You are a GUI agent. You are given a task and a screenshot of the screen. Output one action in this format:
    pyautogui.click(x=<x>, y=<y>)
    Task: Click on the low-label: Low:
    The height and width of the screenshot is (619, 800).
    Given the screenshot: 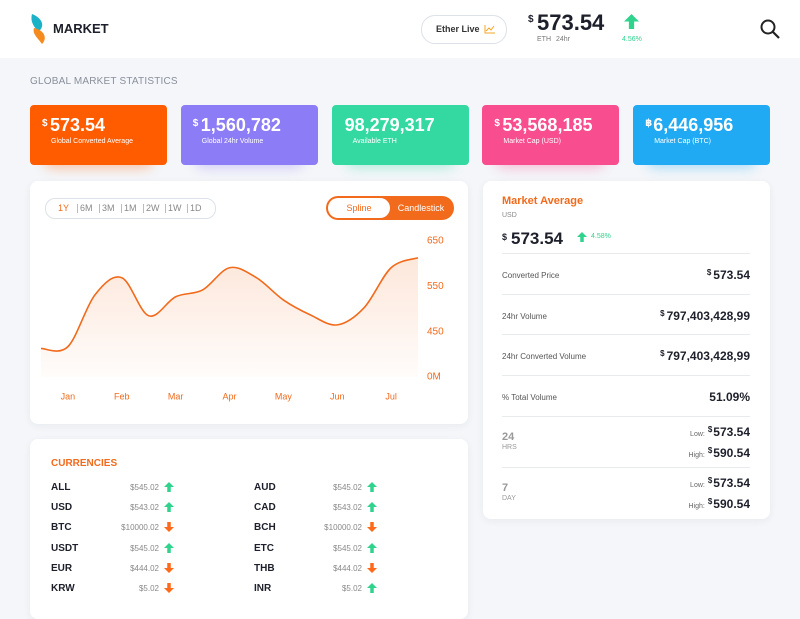 What is the action you would take?
    pyautogui.click(x=697, y=434)
    